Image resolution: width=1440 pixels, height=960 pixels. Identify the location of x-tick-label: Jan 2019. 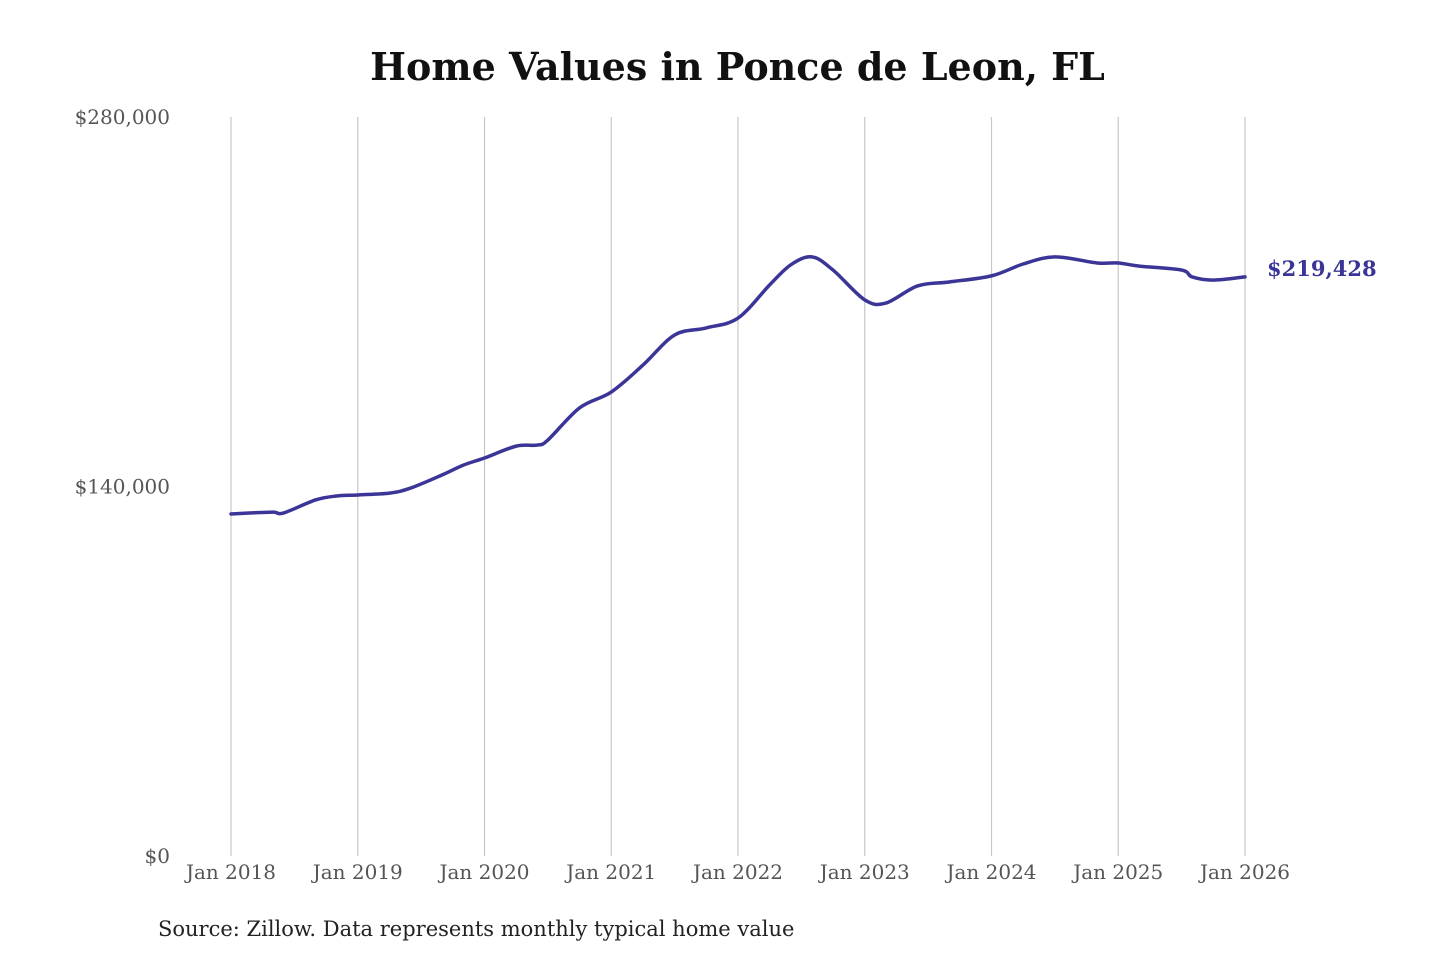
(357, 872).